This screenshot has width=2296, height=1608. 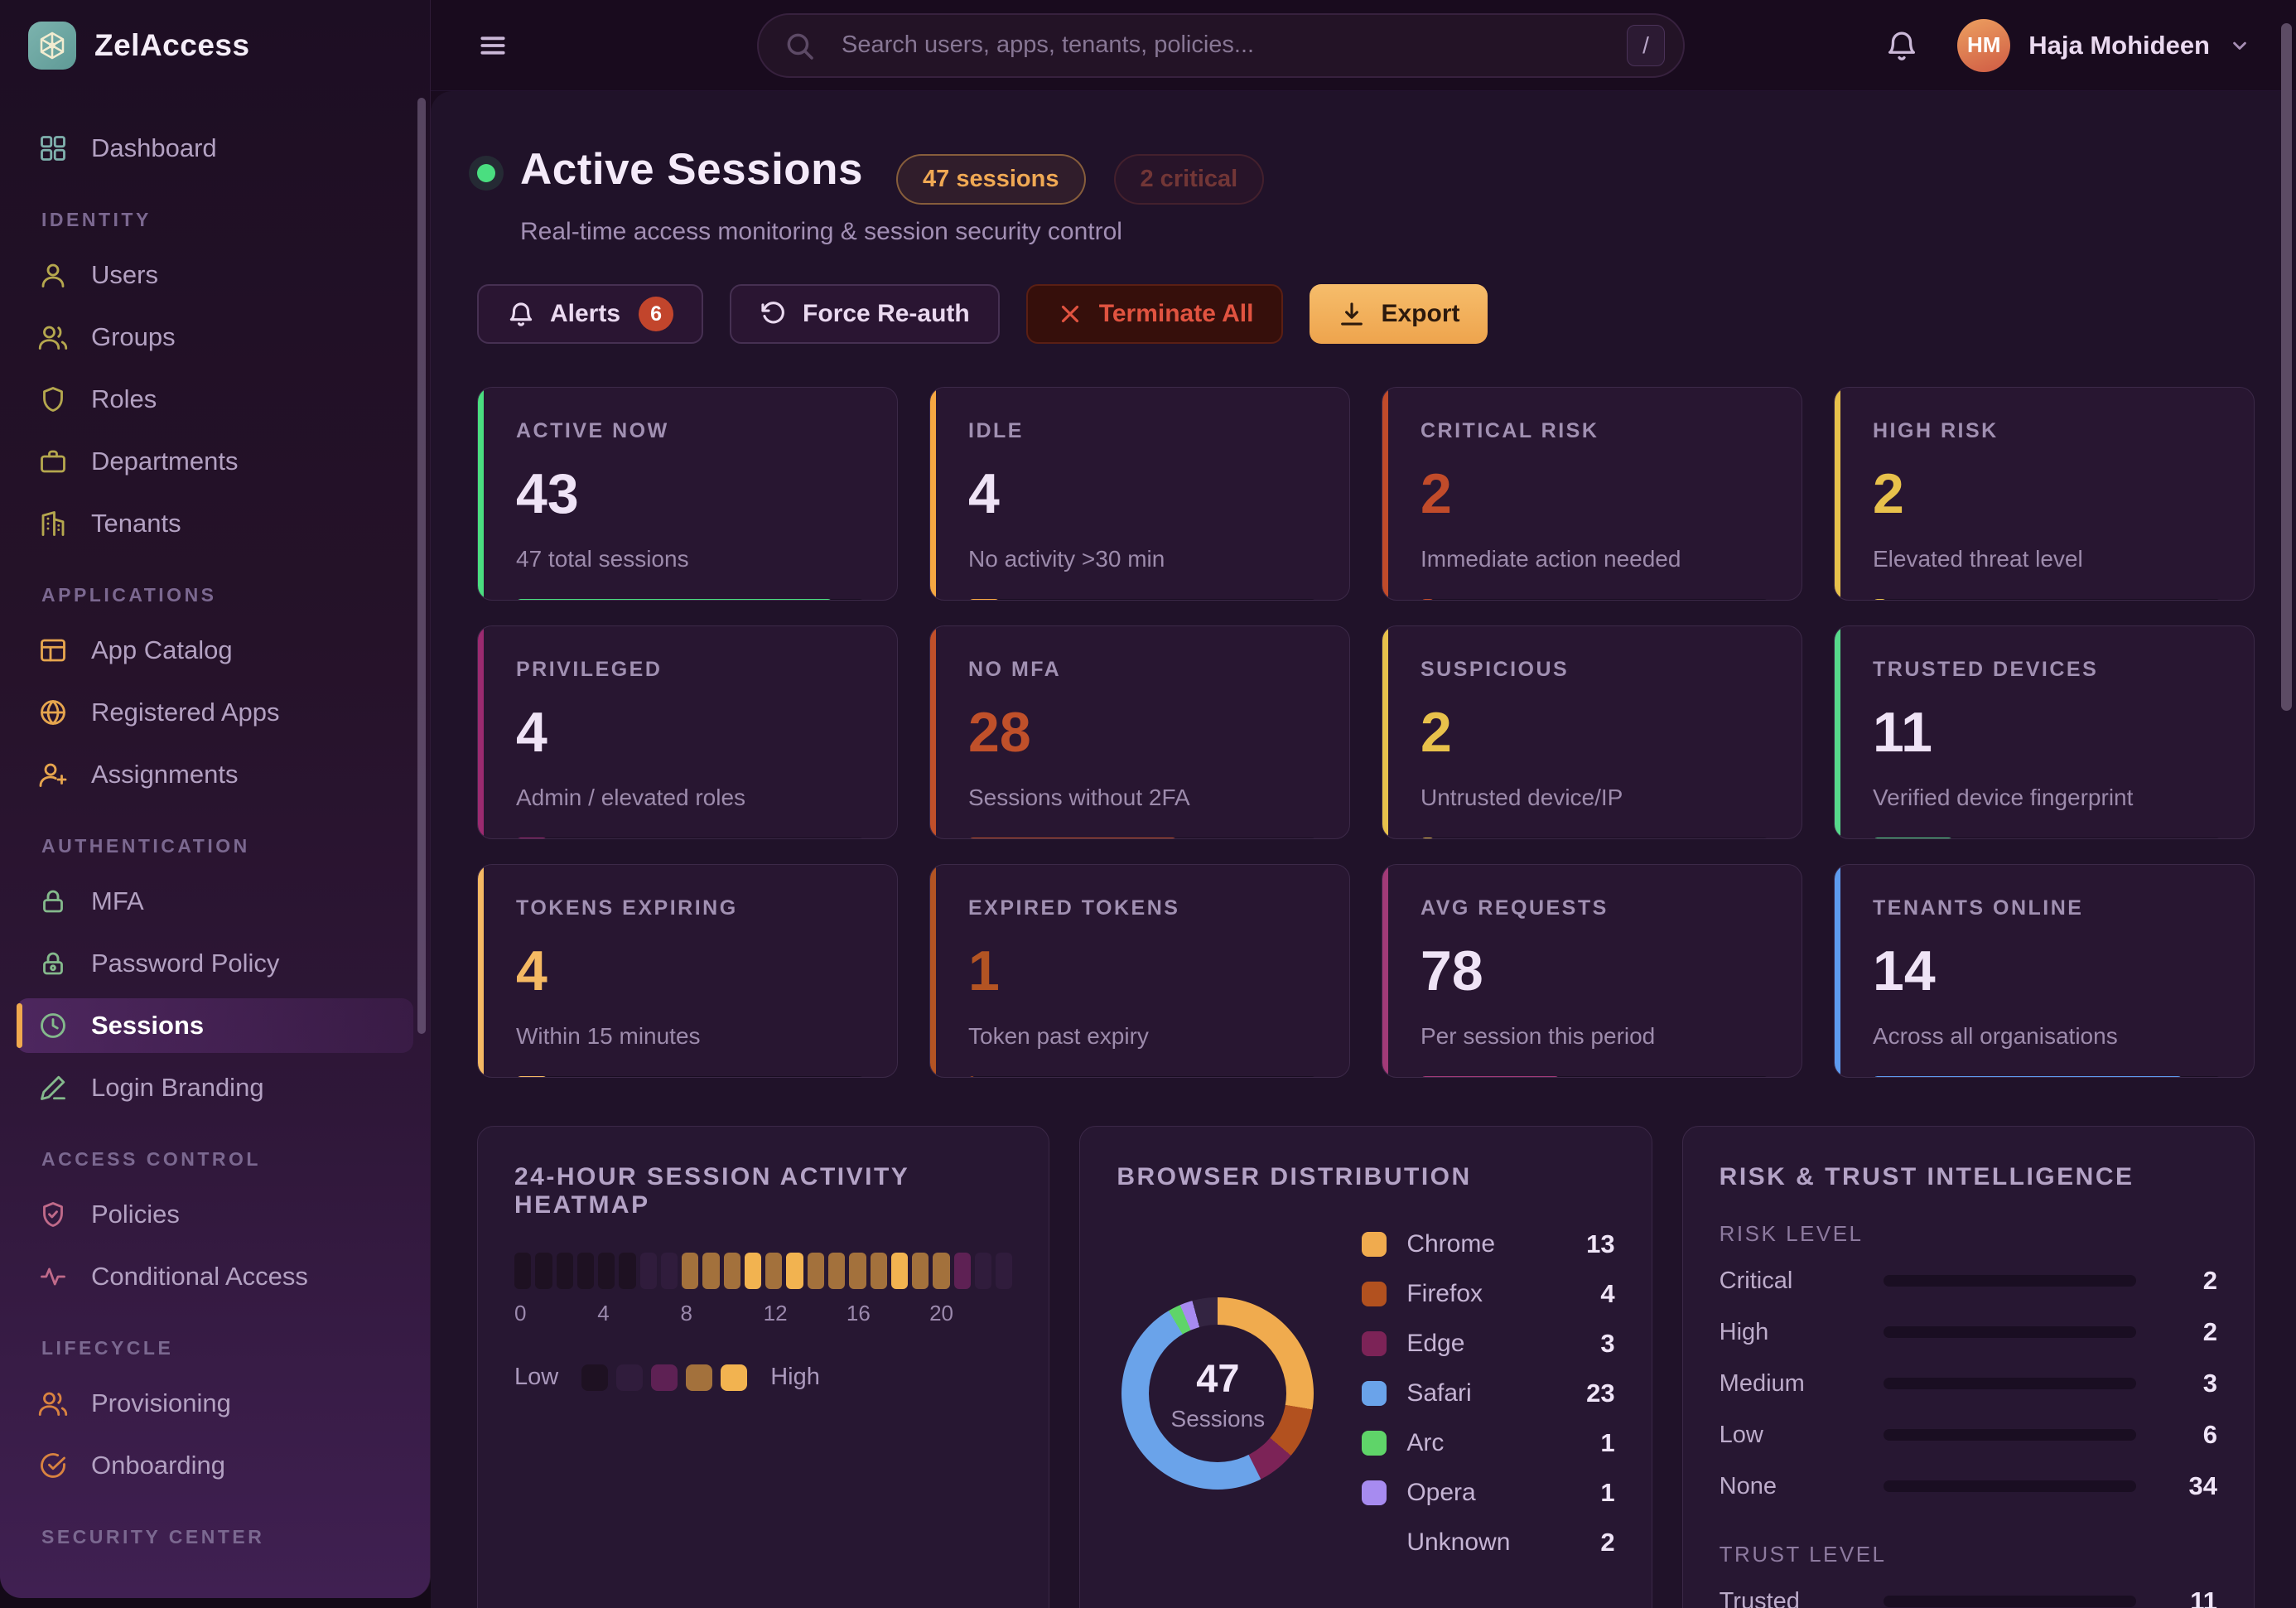 What do you see at coordinates (215, 712) in the screenshot?
I see `sidebar-item-registered-apps: Registered Apps` at bounding box center [215, 712].